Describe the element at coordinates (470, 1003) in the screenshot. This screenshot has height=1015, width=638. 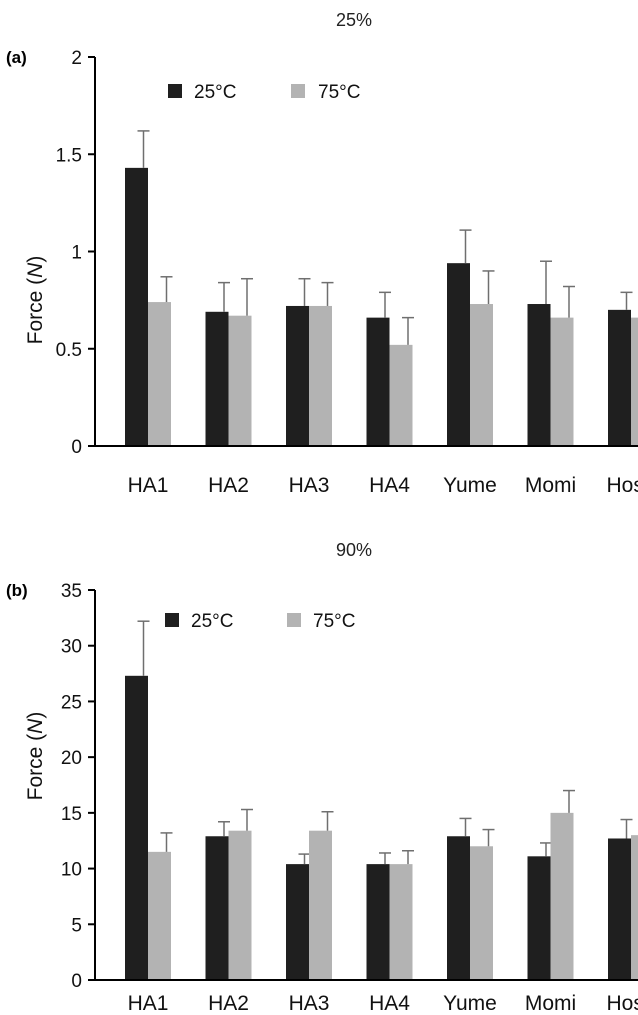
I see `panel-b-category-label-yume: Yume` at that location.